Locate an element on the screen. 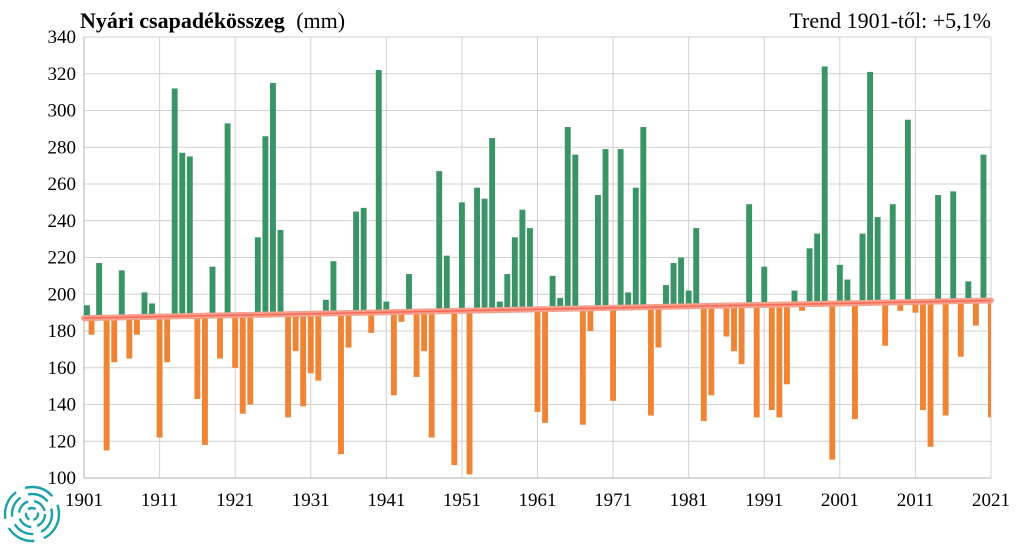  bar-1923 is located at coordinates (250, 359).